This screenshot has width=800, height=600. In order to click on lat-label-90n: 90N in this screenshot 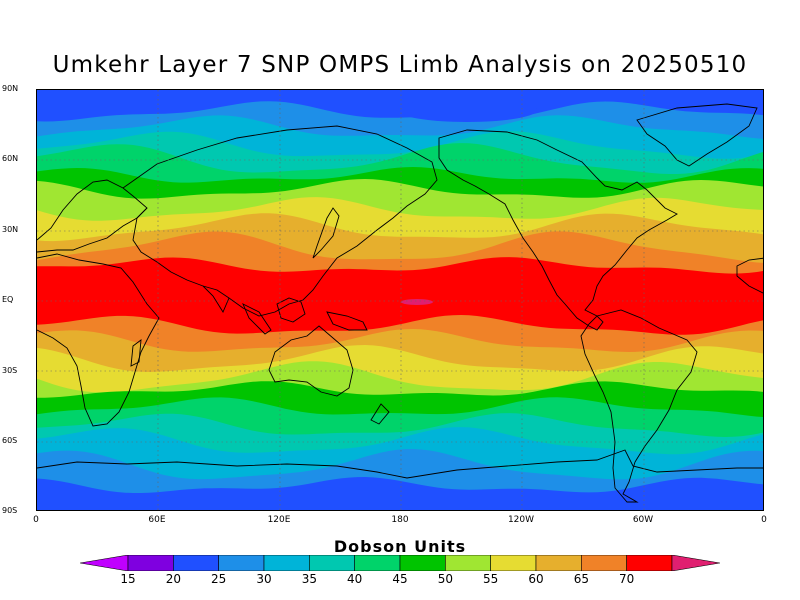, I will do `click(10, 88)`.